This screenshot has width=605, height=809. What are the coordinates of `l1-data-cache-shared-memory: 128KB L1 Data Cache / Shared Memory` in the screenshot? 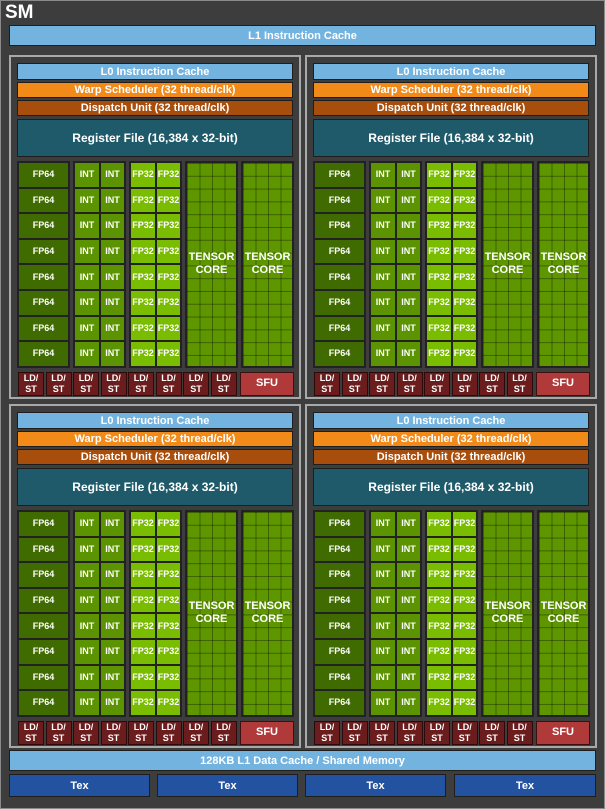 It's located at (302, 760).